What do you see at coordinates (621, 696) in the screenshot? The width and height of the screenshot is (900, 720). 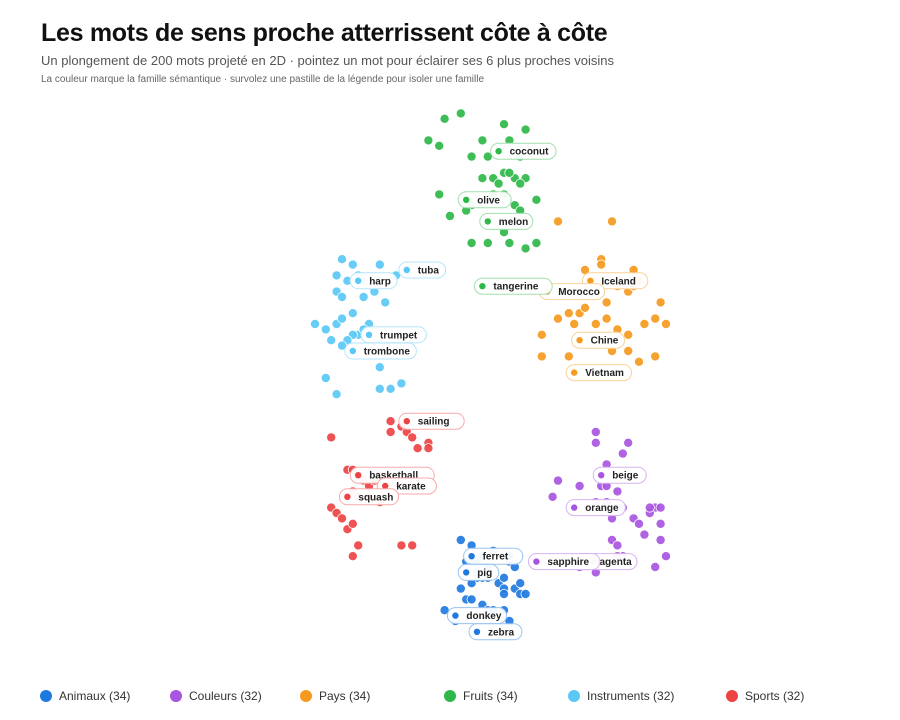 I see `legend-item-instruments: Instruments (32)` at bounding box center [621, 696].